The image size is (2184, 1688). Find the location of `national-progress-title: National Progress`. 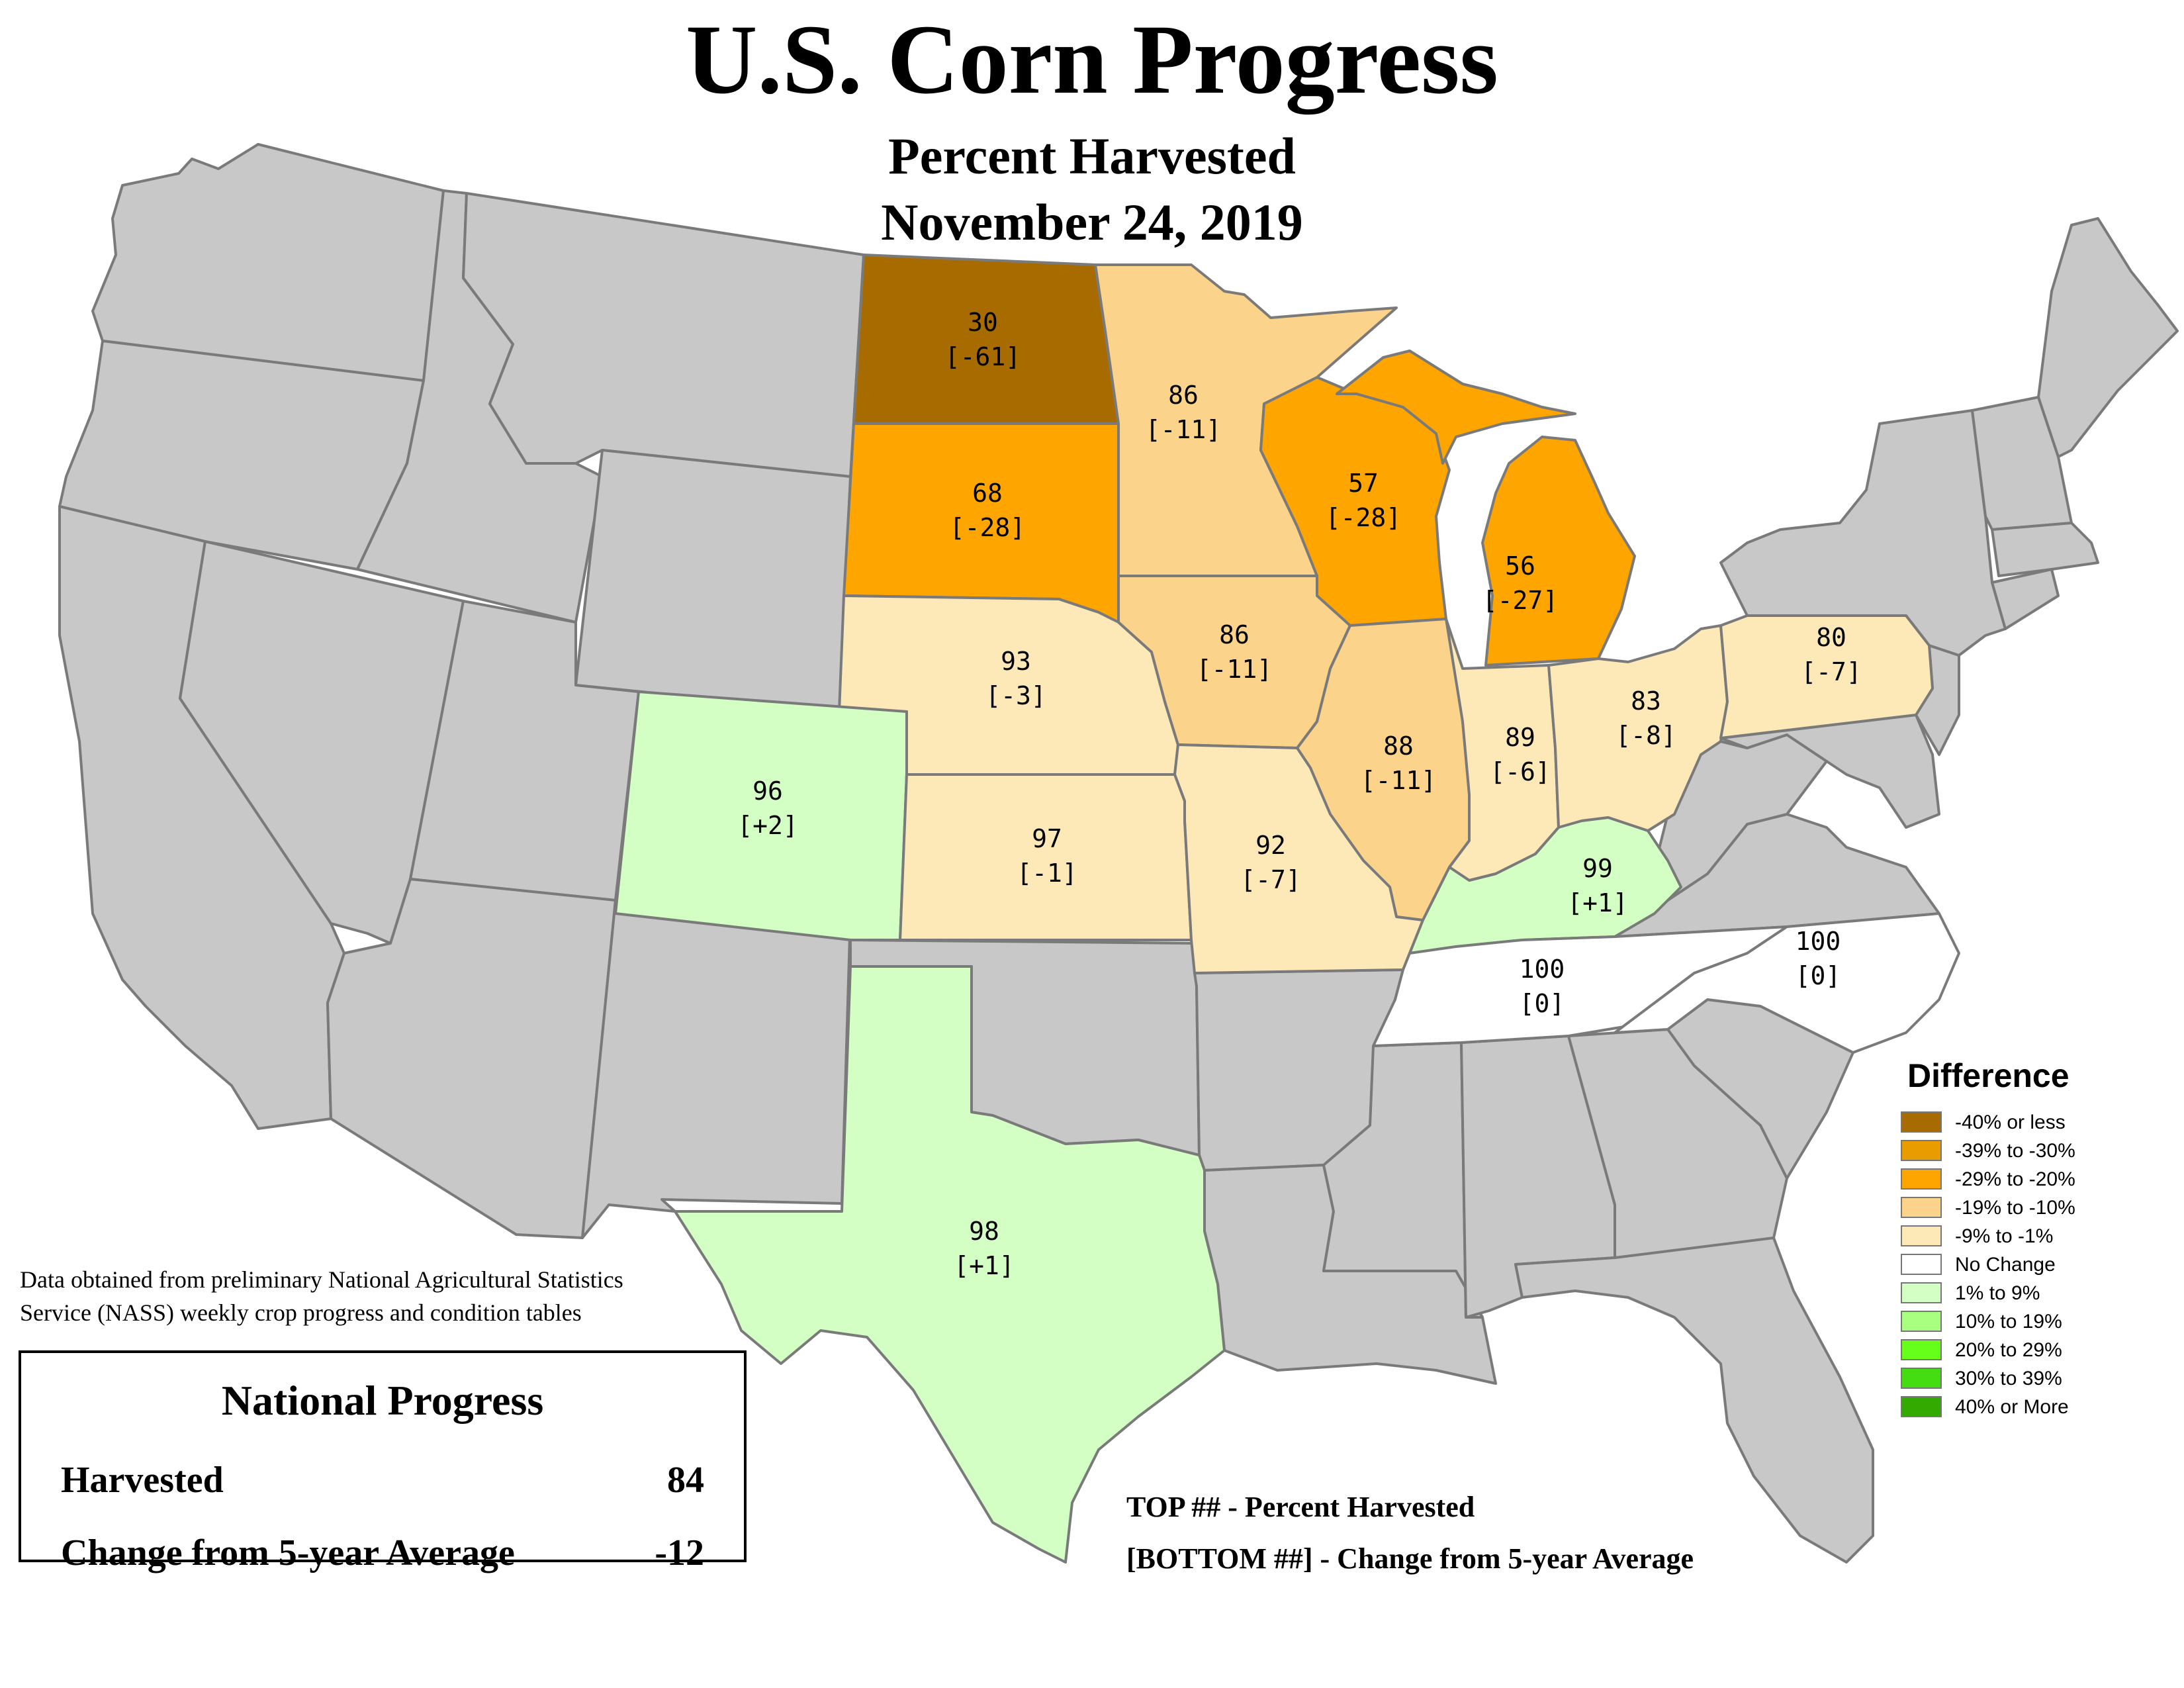

national-progress-title: National Progress is located at coordinates (382, 1400).